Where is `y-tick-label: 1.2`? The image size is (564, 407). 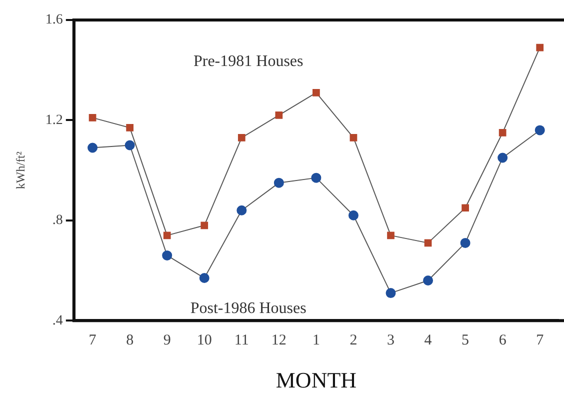 y-tick-label: 1.2 is located at coordinates (54, 120).